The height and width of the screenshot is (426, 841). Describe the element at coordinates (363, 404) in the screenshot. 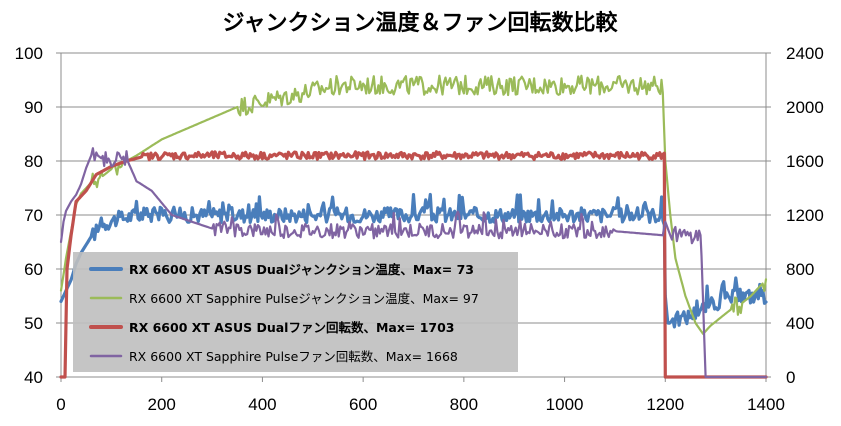

I see `x-tick-label: 600` at that location.